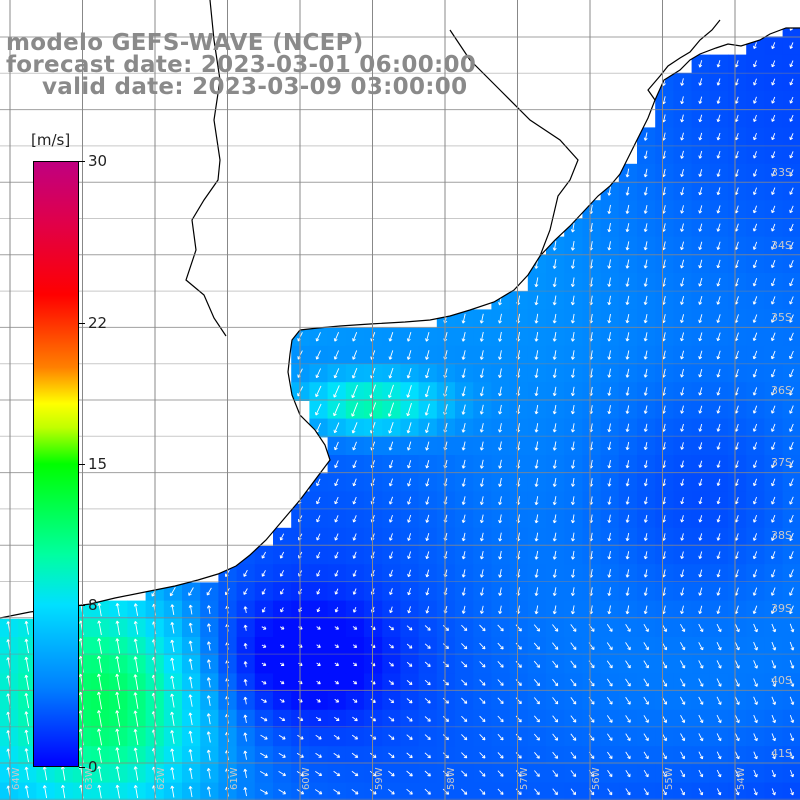 This screenshot has height=800, width=800. I want to click on longitude-label: 54W, so click(741, 778).